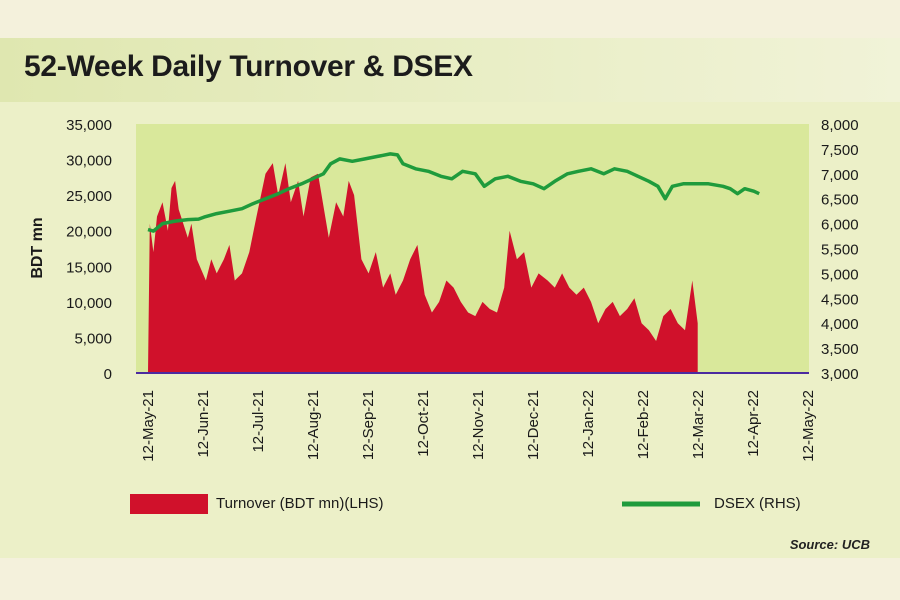  I want to click on right-y-tick-label: 5,500, so click(840, 250).